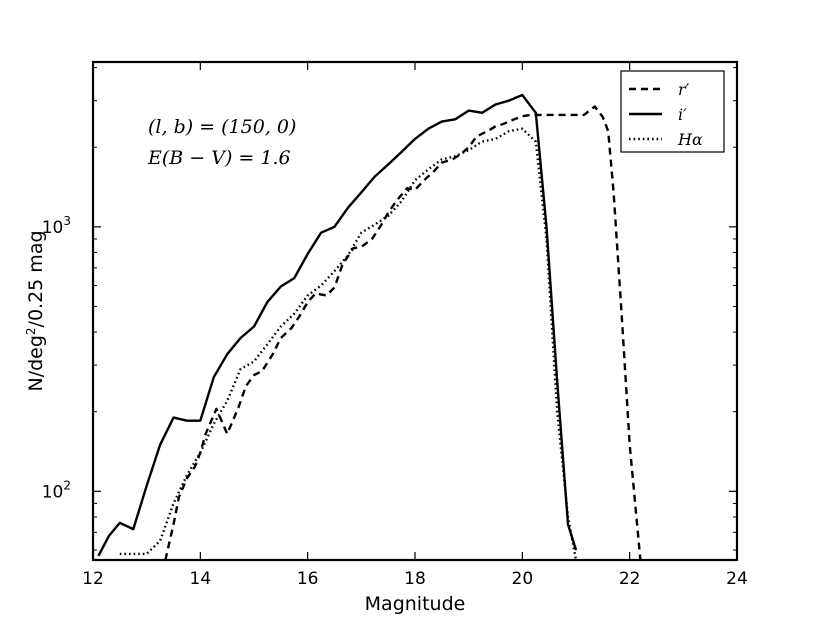 This screenshot has width=830, height=623. I want to click on x-tick-label: 22, so click(630, 579).